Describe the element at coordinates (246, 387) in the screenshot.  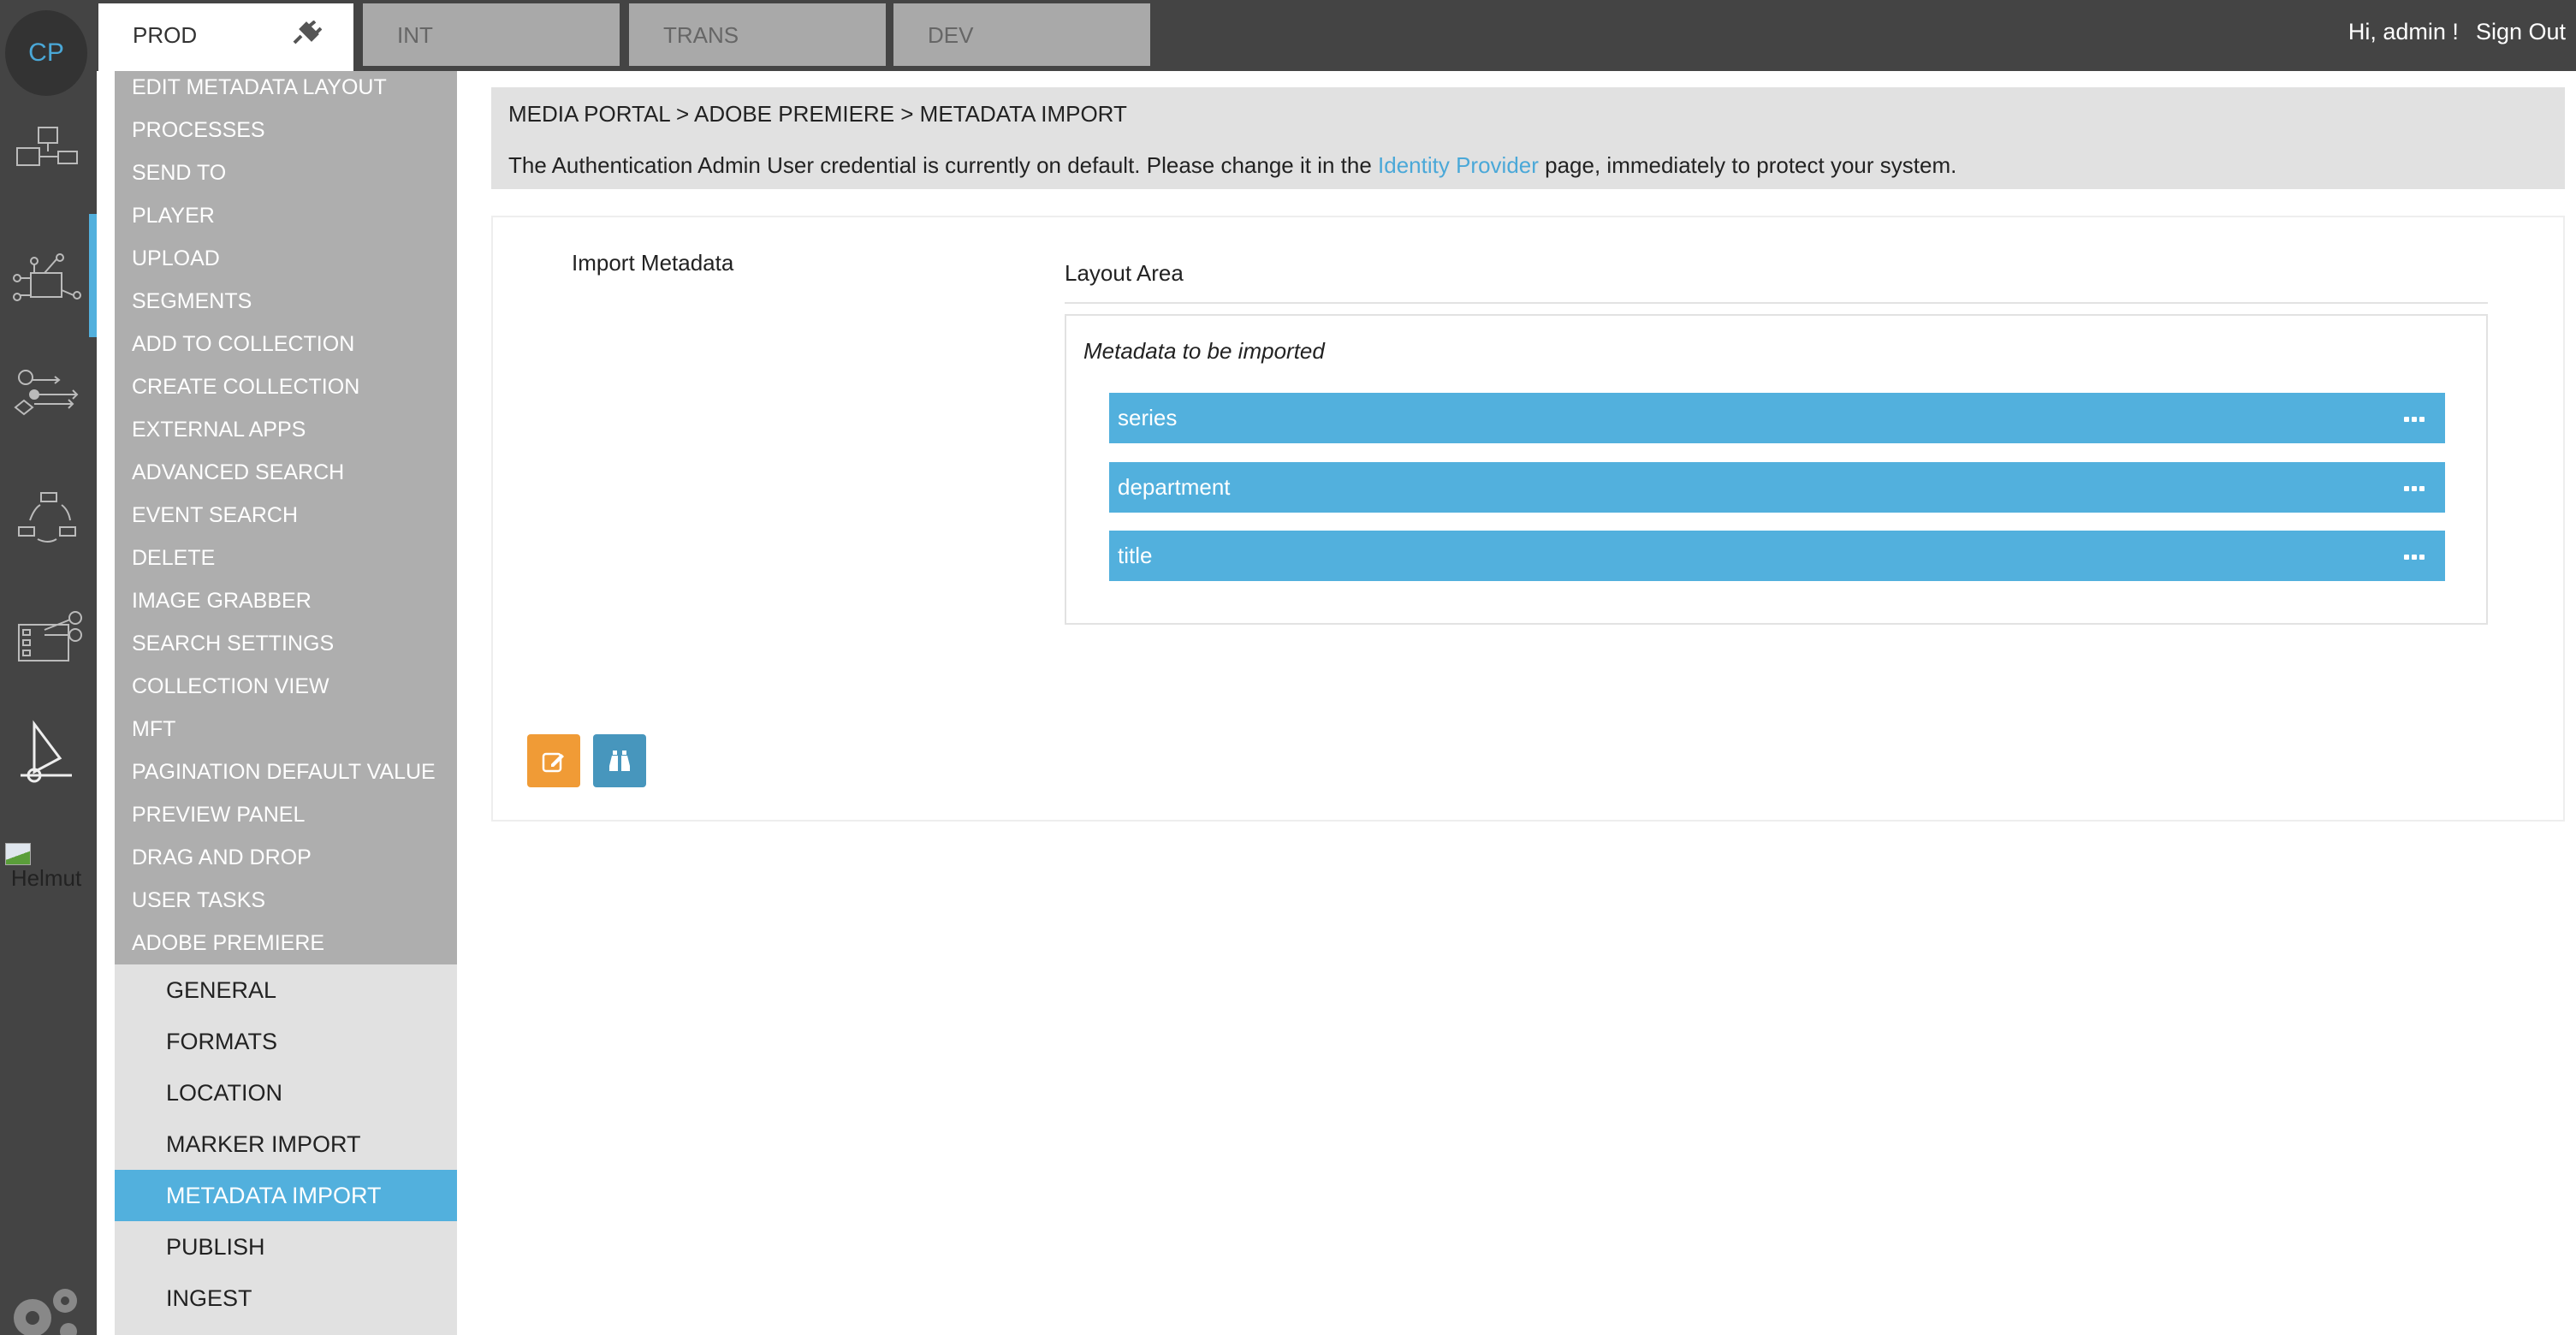
I see `menu-item: CREATE COLLECTION` at that location.